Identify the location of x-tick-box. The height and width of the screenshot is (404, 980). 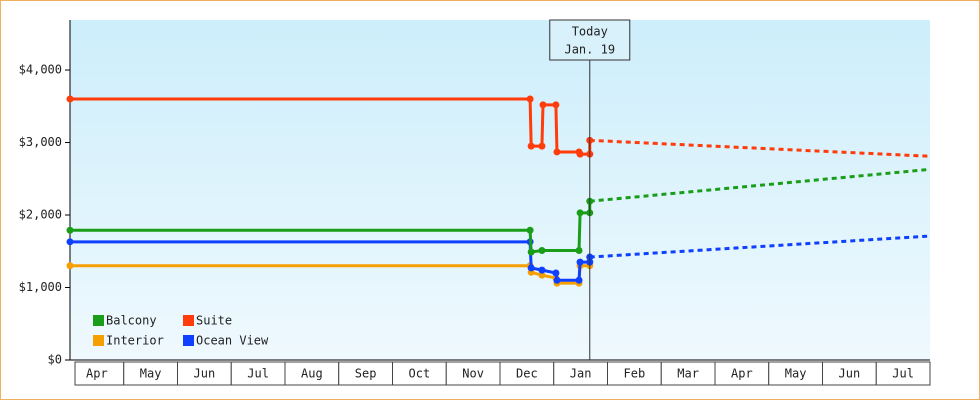
(903, 373).